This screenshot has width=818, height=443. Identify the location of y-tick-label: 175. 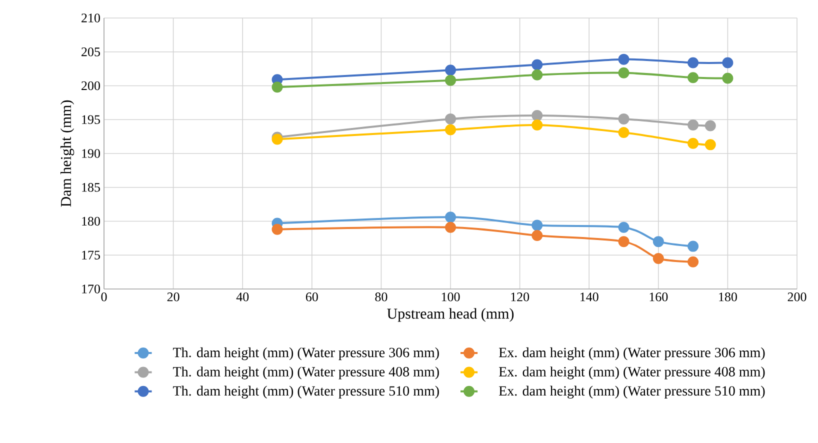
(91, 255).